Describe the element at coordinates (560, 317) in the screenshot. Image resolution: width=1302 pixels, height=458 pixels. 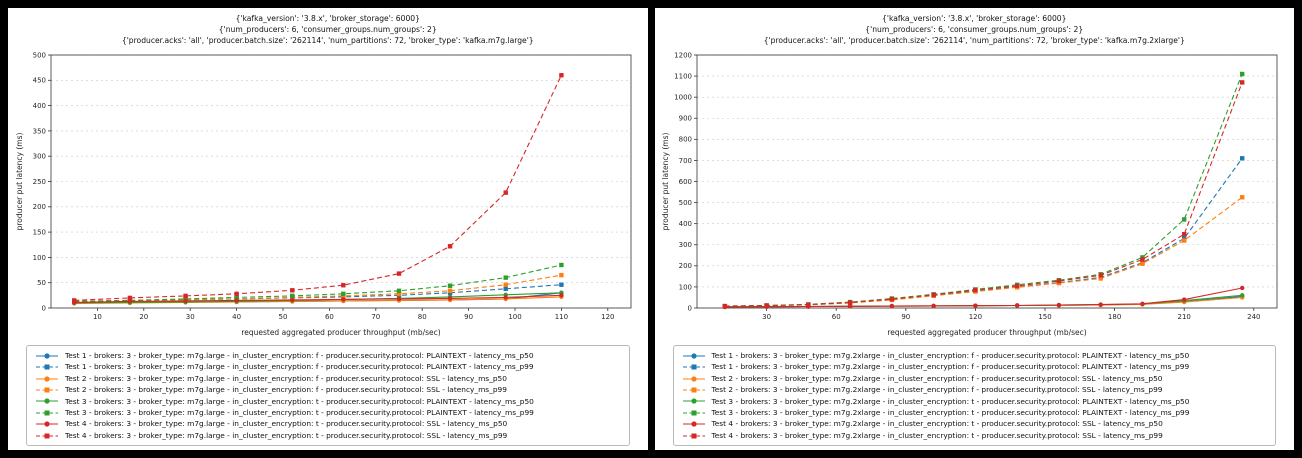
I see `svg-text: 110` at that location.